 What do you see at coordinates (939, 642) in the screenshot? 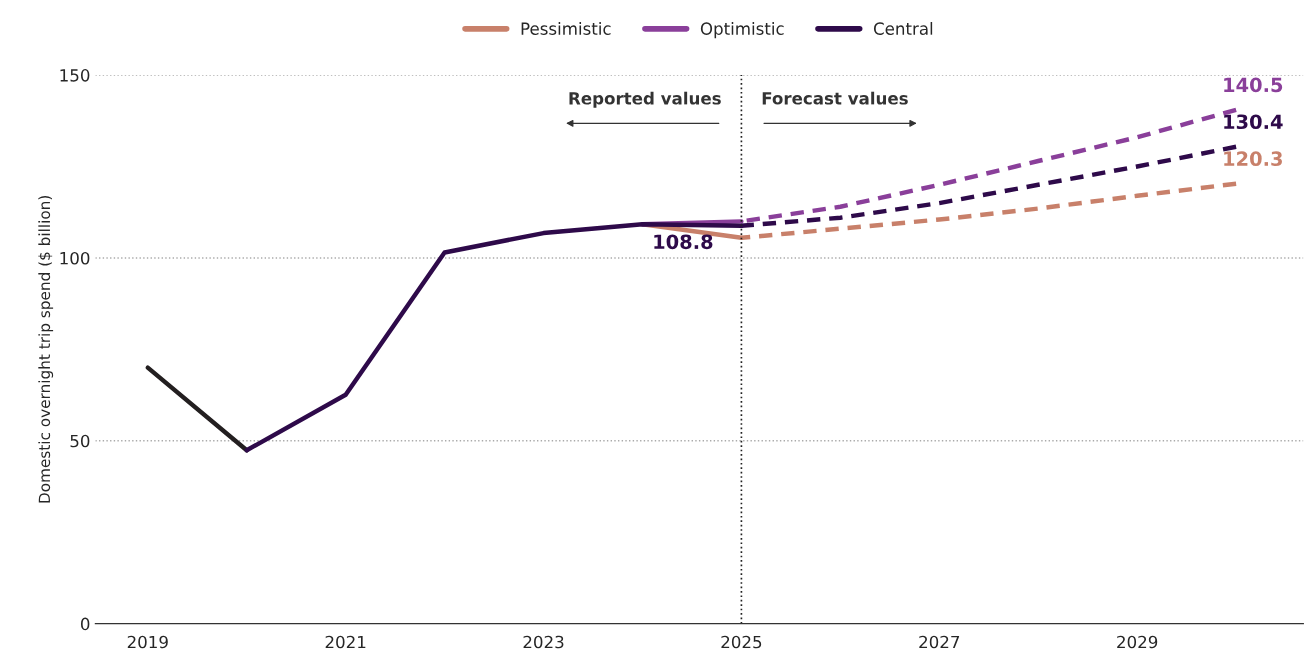
I see `x-tick-label: 2027` at bounding box center [939, 642].